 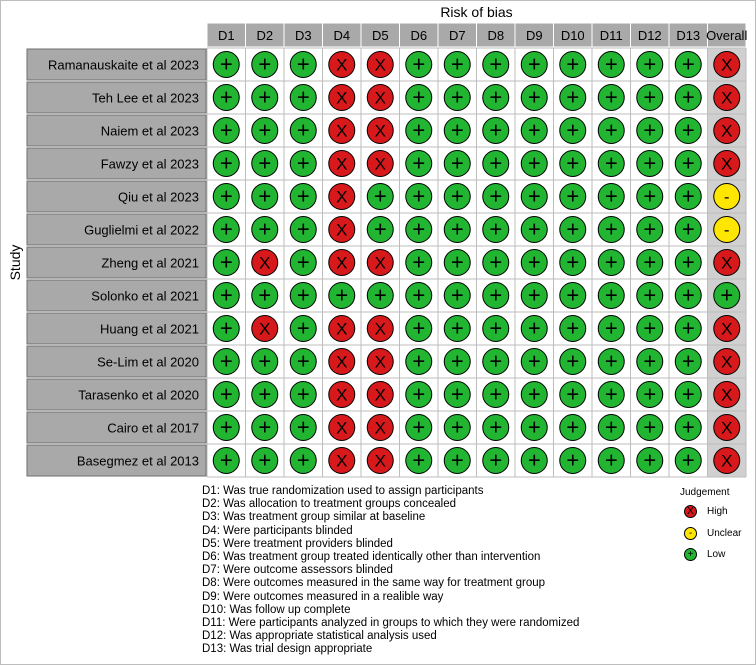 What do you see at coordinates (611, 35) in the screenshot?
I see `column-header-bg` at bounding box center [611, 35].